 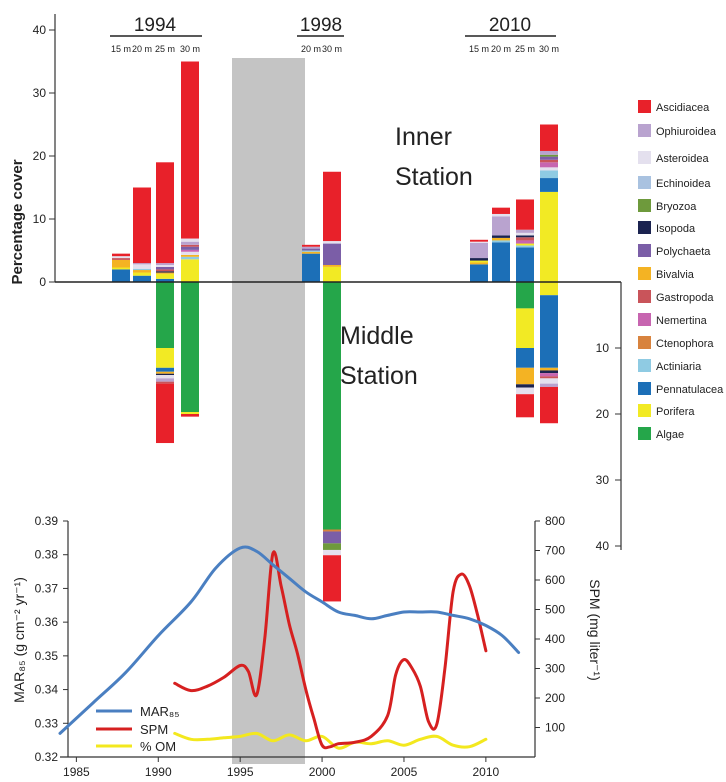 What do you see at coordinates (142, 234) in the screenshot?
I see `bar-1994-20-m` at bounding box center [142, 234].